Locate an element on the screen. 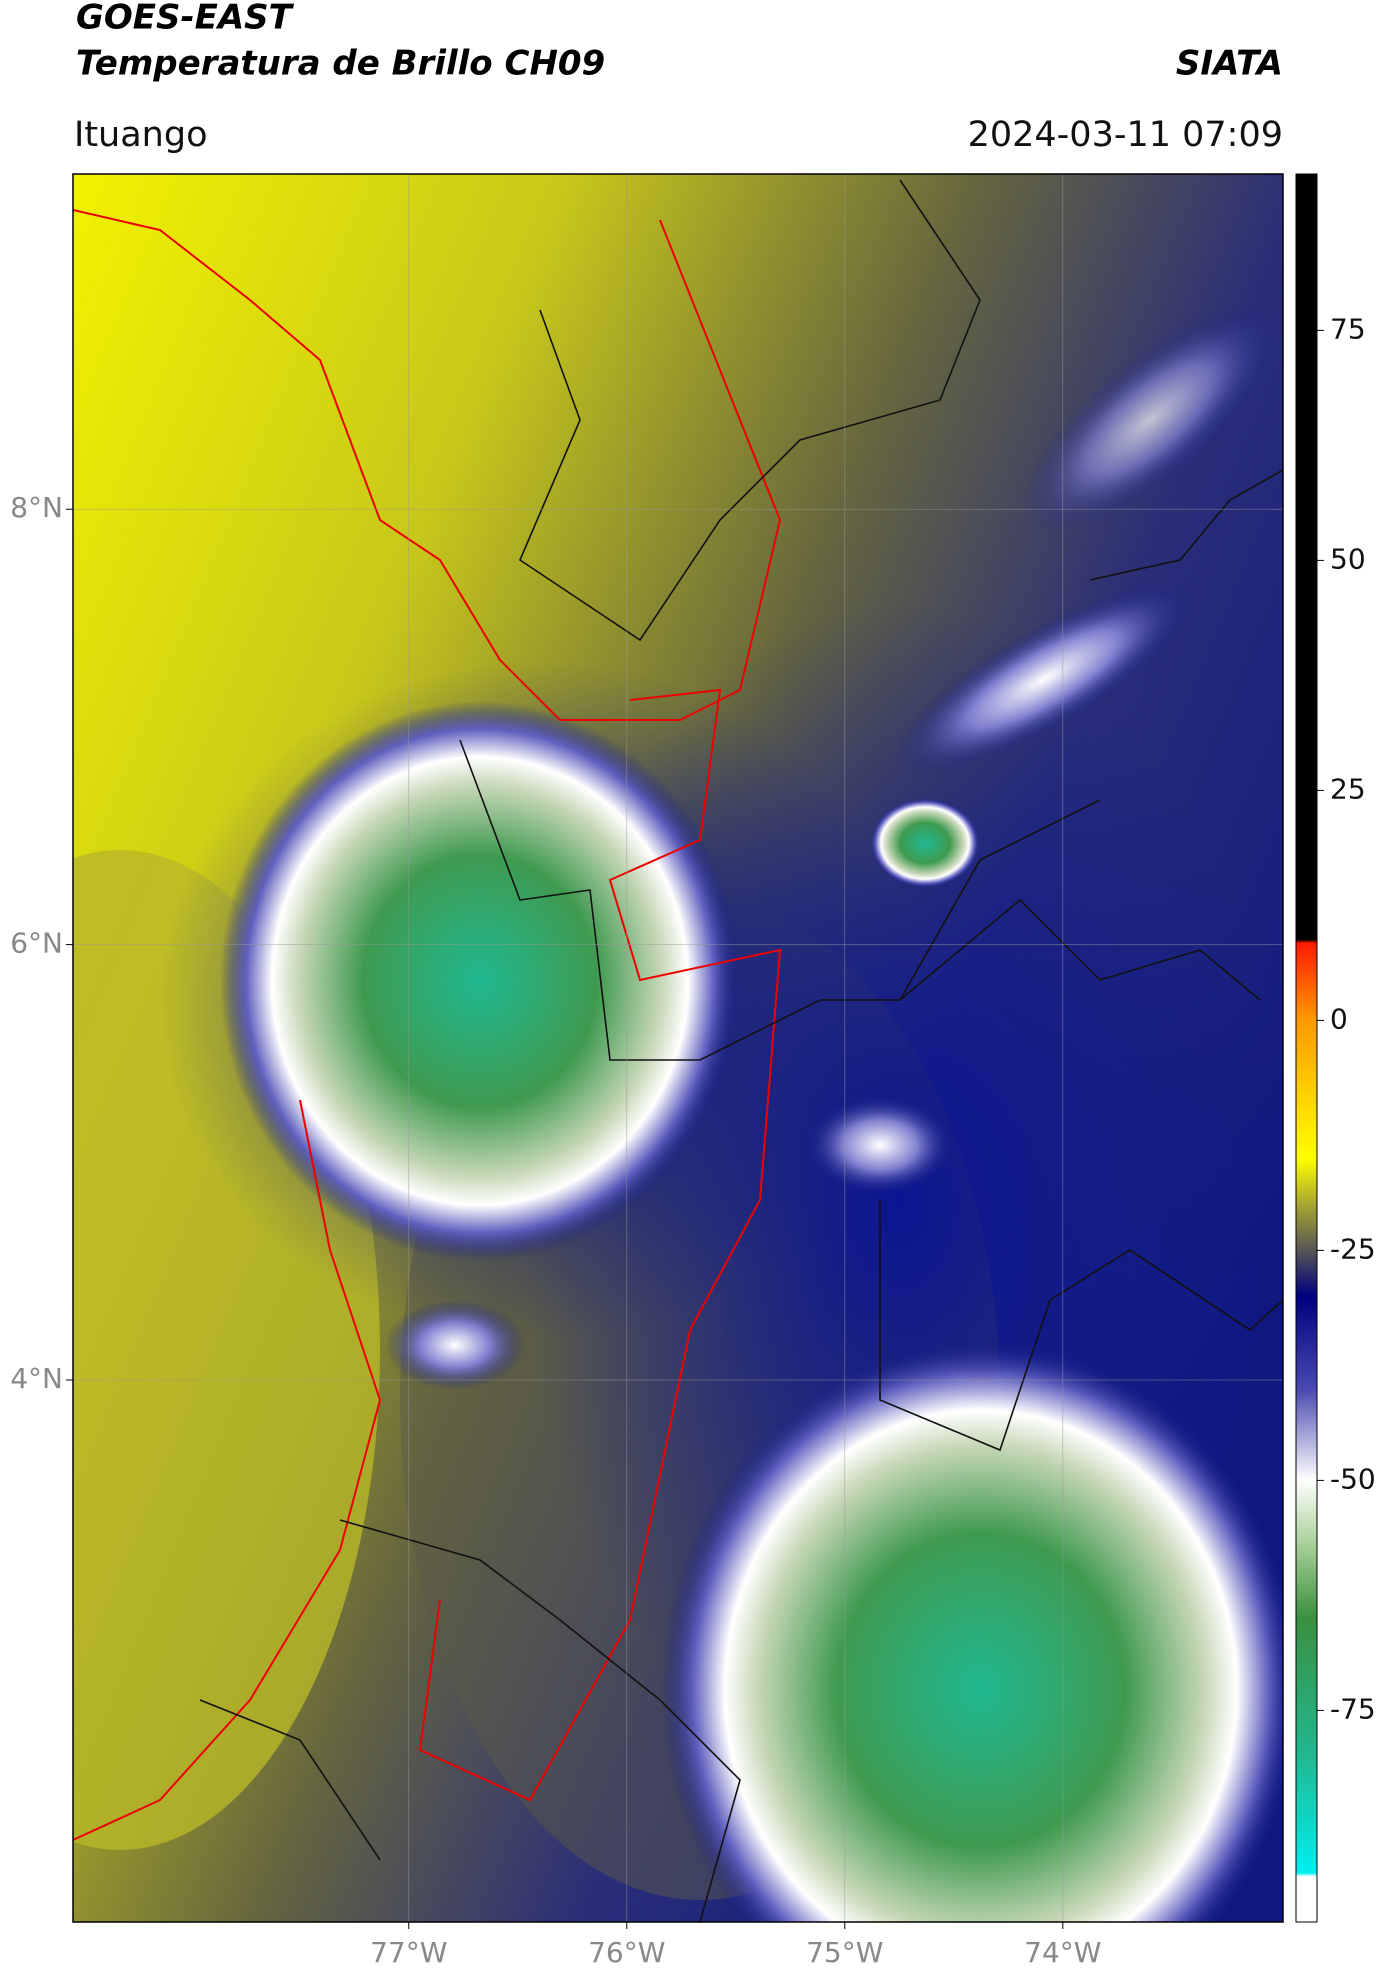  source: GOES-EAST is located at coordinates (185, 19).